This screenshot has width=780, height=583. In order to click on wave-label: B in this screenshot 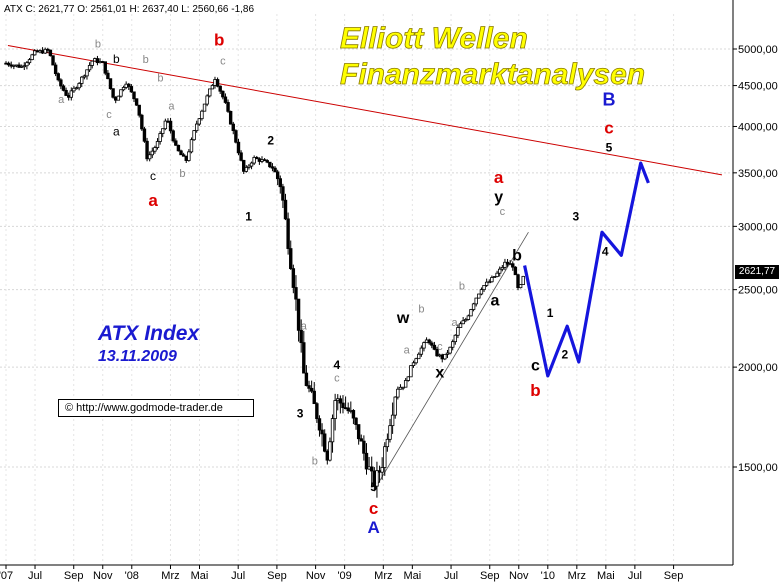, I will do `click(608, 99)`.